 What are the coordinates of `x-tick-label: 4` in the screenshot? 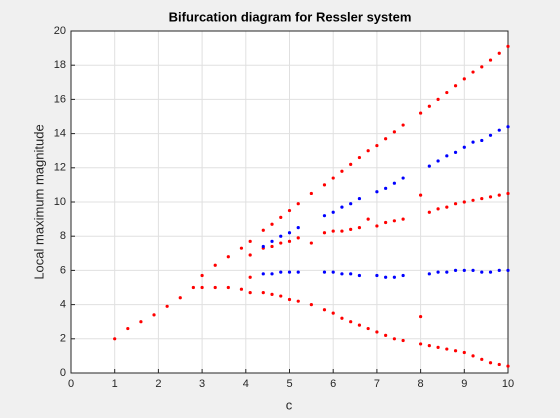 It's located at (246, 384).